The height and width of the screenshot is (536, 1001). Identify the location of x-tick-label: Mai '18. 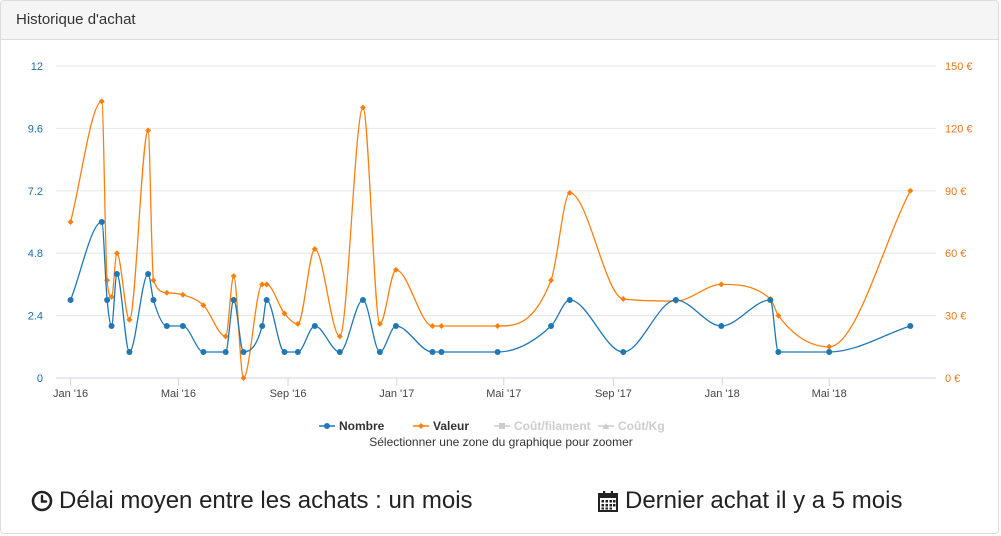
(829, 394).